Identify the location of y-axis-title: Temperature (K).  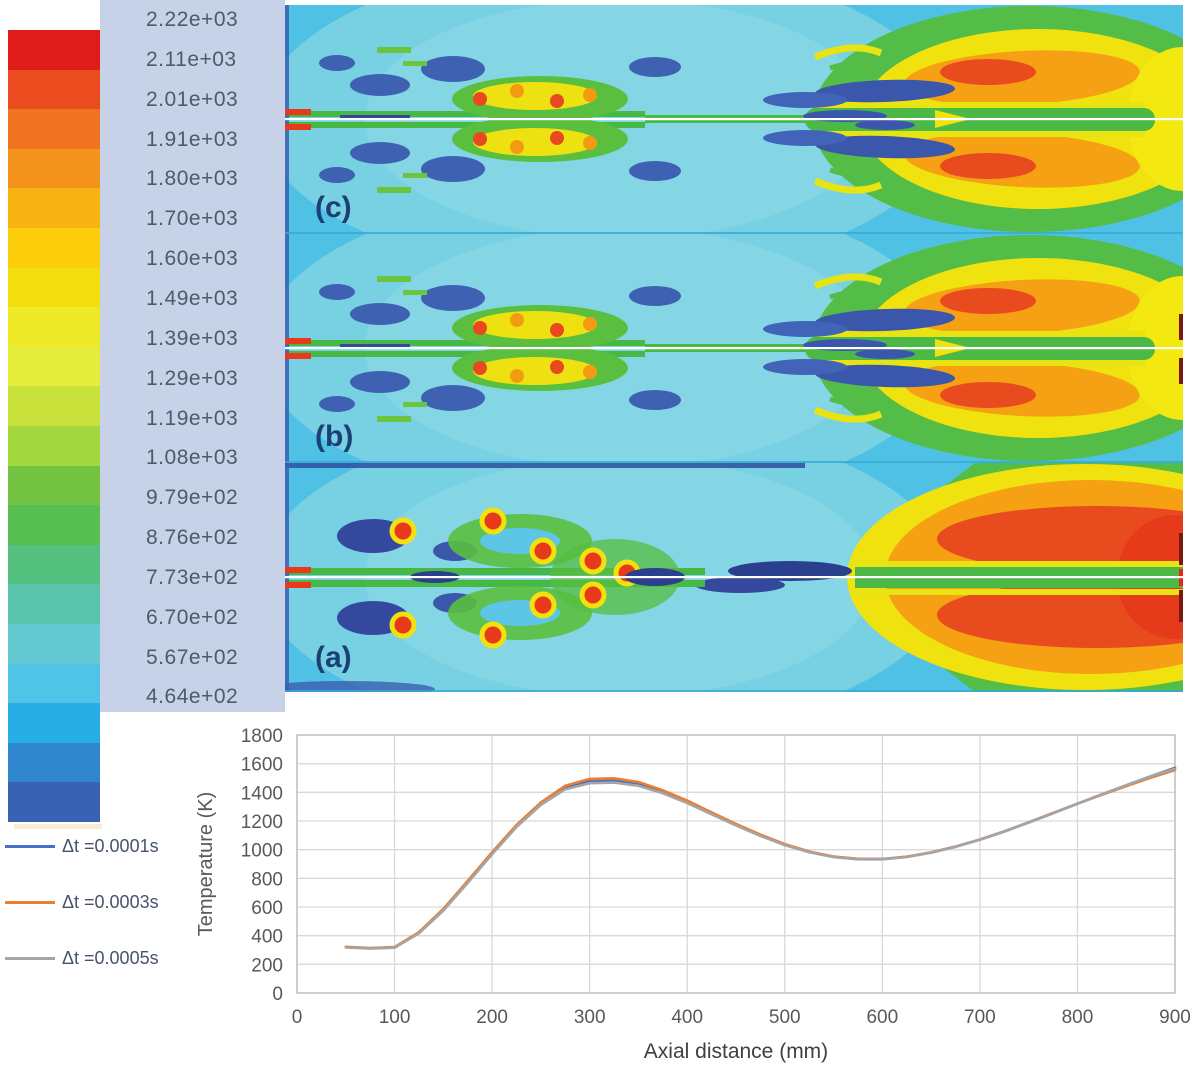
(206, 864).